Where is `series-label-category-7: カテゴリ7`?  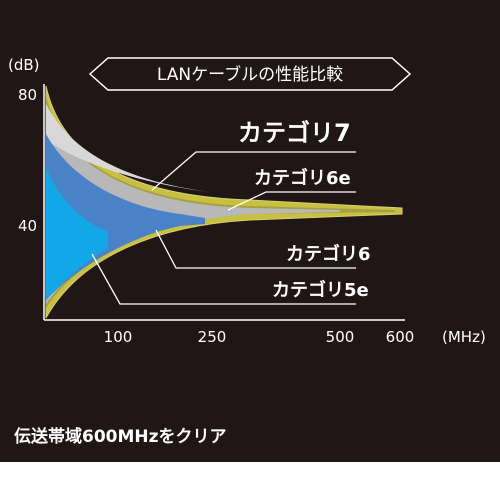 series-label-category-7: カテゴリ7 is located at coordinates (294, 133).